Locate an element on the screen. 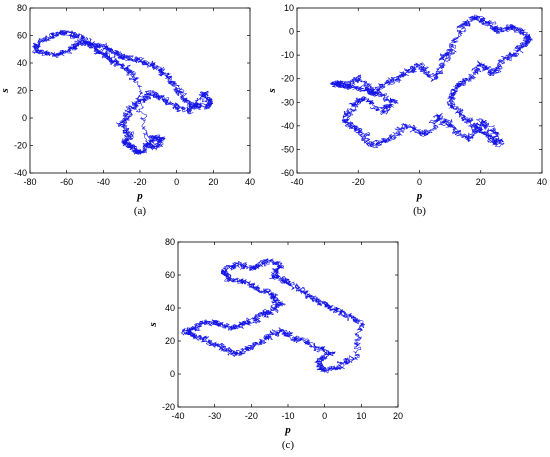 The image size is (550, 457). y-tick-label: -30 is located at coordinates (287, 102).